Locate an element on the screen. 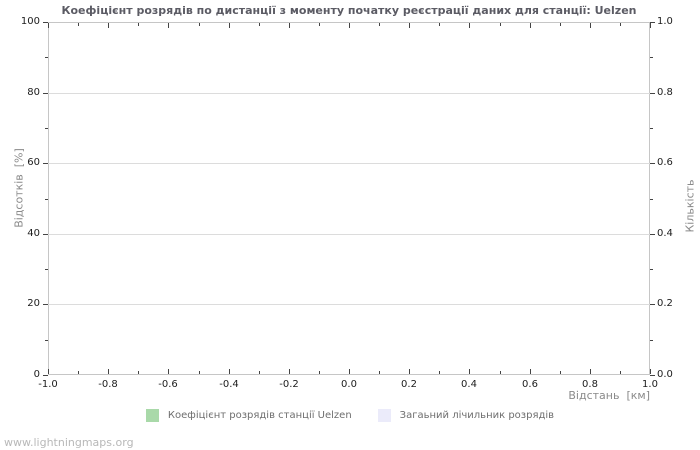 This screenshot has width=700, height=450. y-right-tick-label: 0.8 is located at coordinates (665, 92).